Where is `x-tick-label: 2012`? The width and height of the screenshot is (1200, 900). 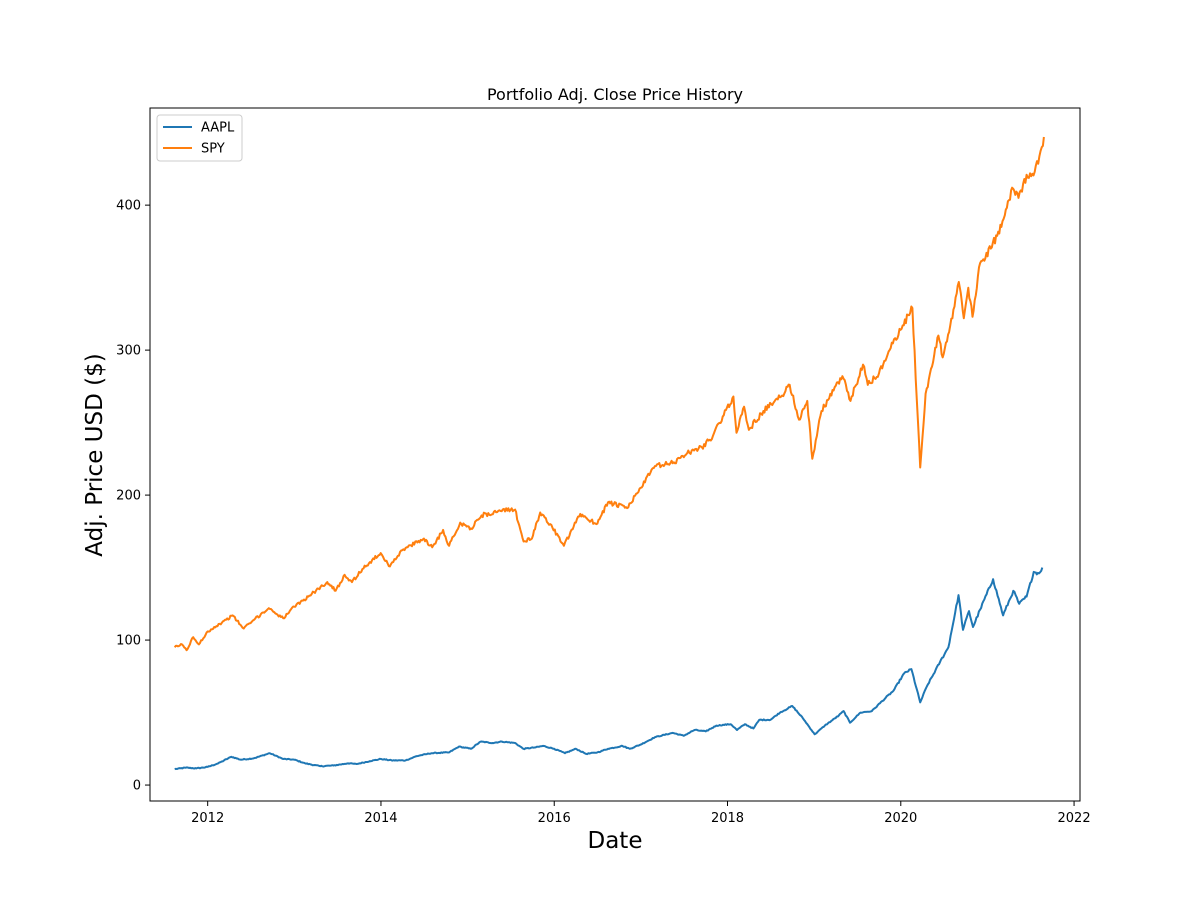
x-tick-label: 2012 is located at coordinates (207, 818).